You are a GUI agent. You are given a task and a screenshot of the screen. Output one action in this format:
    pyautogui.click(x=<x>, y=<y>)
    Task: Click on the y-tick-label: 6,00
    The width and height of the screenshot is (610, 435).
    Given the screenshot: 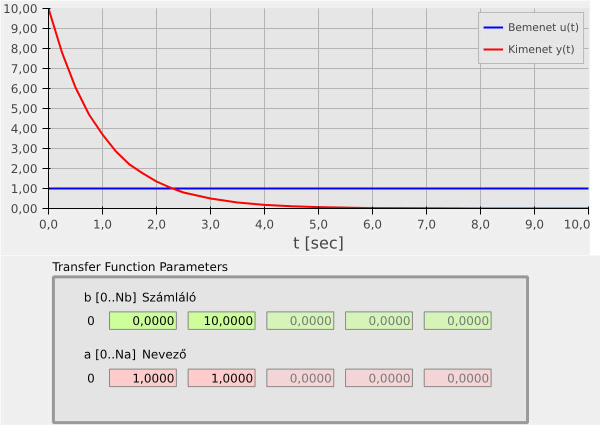 What is the action you would take?
    pyautogui.click(x=24, y=89)
    